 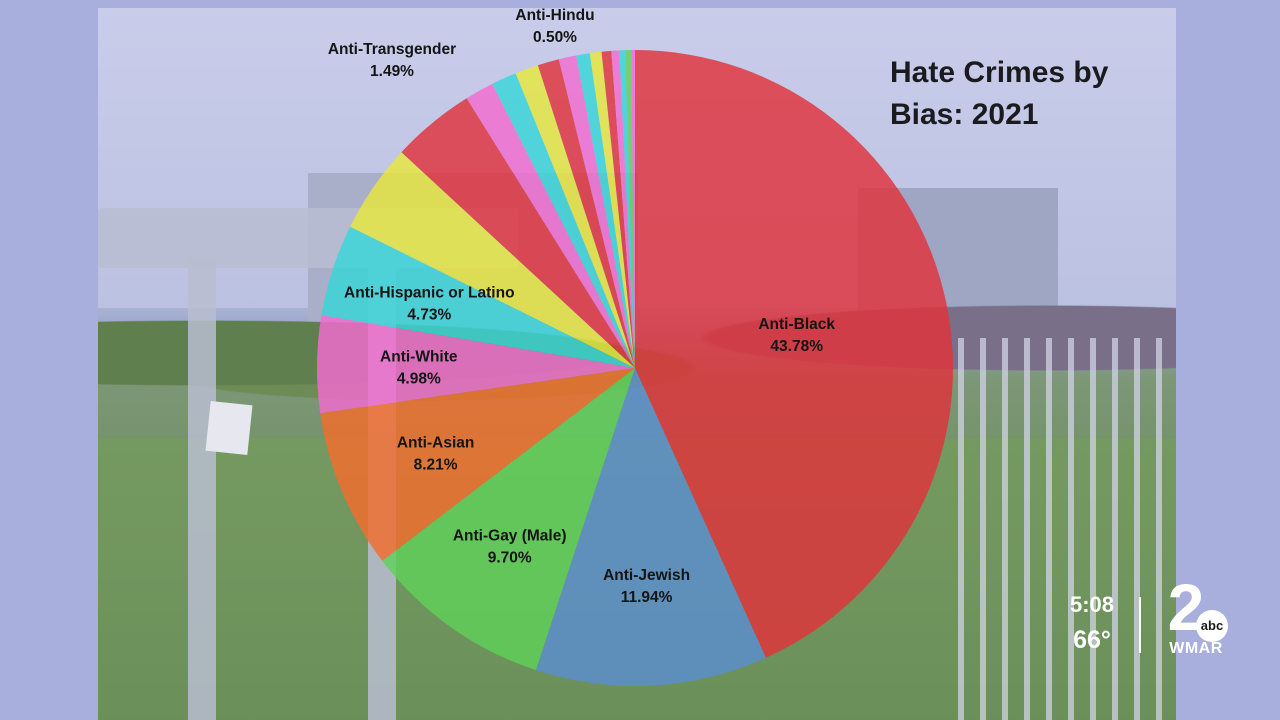 What do you see at coordinates (429, 292) in the screenshot?
I see `slice-label-name: Anti-Hispanic or Latino` at bounding box center [429, 292].